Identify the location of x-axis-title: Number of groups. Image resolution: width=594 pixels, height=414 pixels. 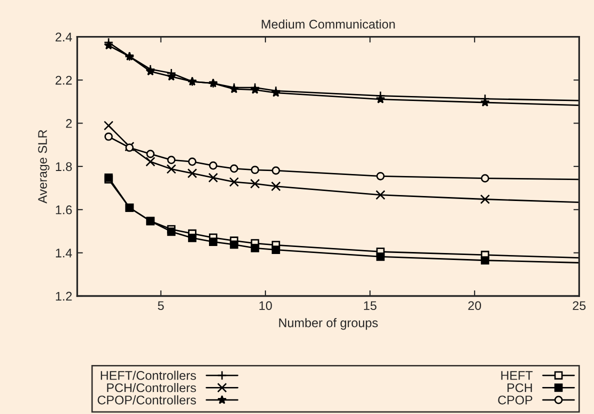
(328, 324).